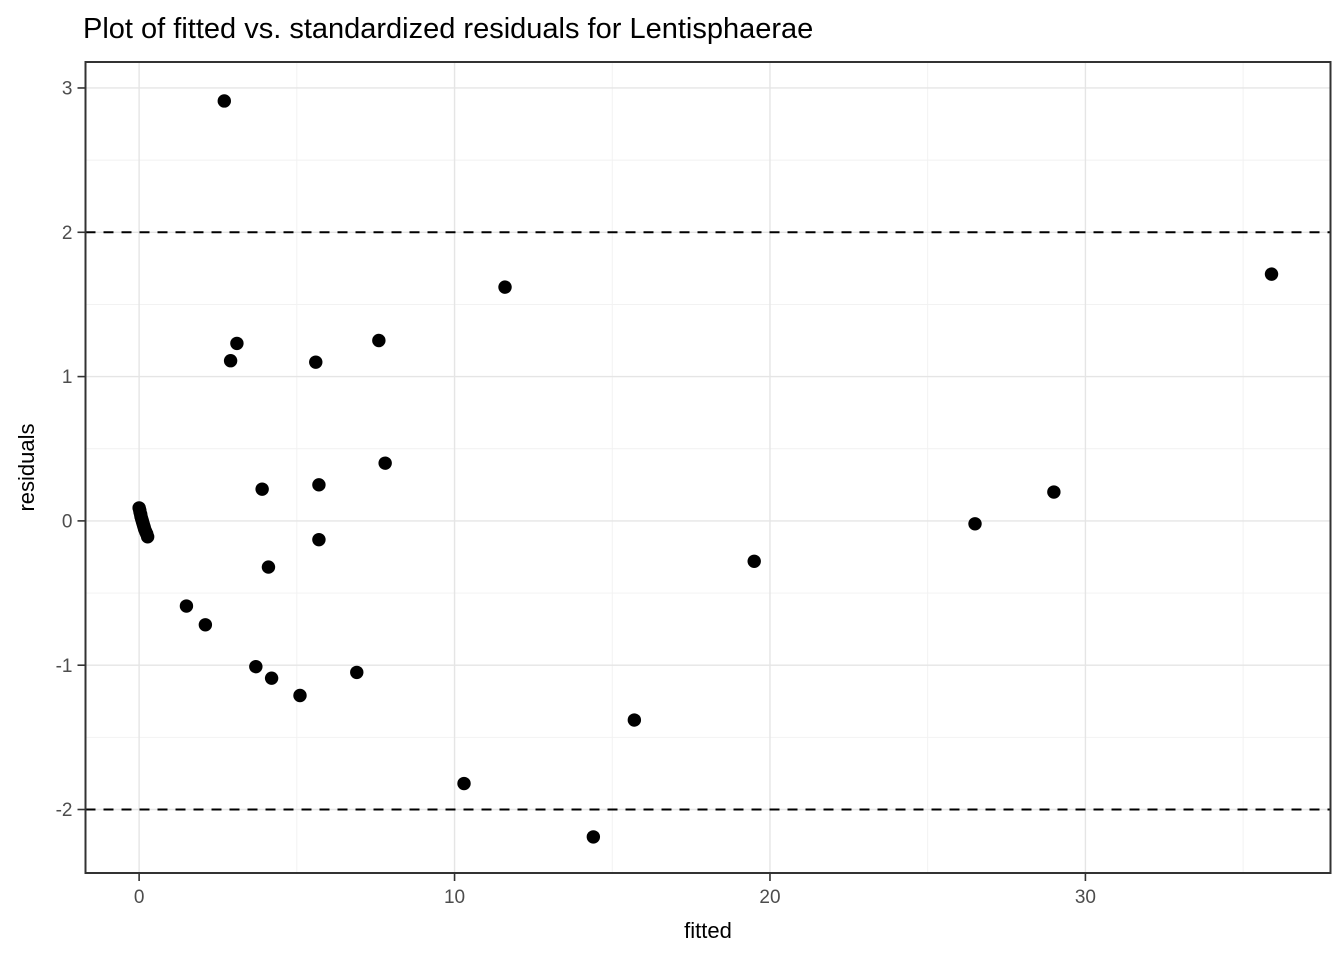 The image size is (1344, 960). Describe the element at coordinates (708, 930) in the screenshot. I see `x-axis-title: fitted` at that location.